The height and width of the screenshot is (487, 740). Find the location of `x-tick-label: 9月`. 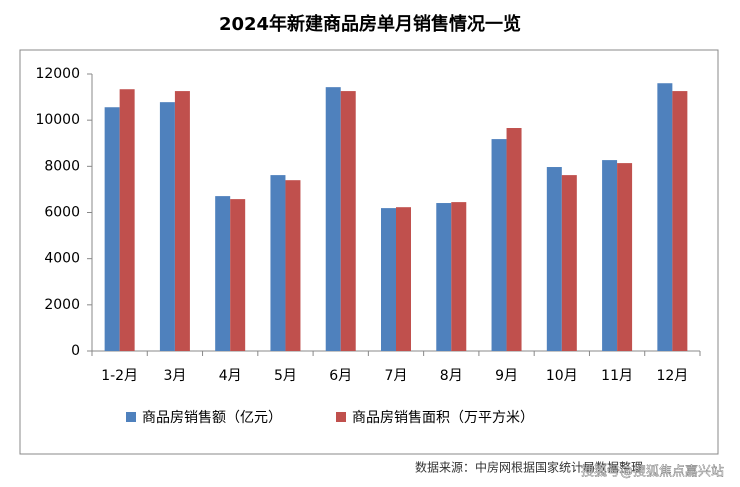

x-tick-label: 9月 is located at coordinates (506, 376).